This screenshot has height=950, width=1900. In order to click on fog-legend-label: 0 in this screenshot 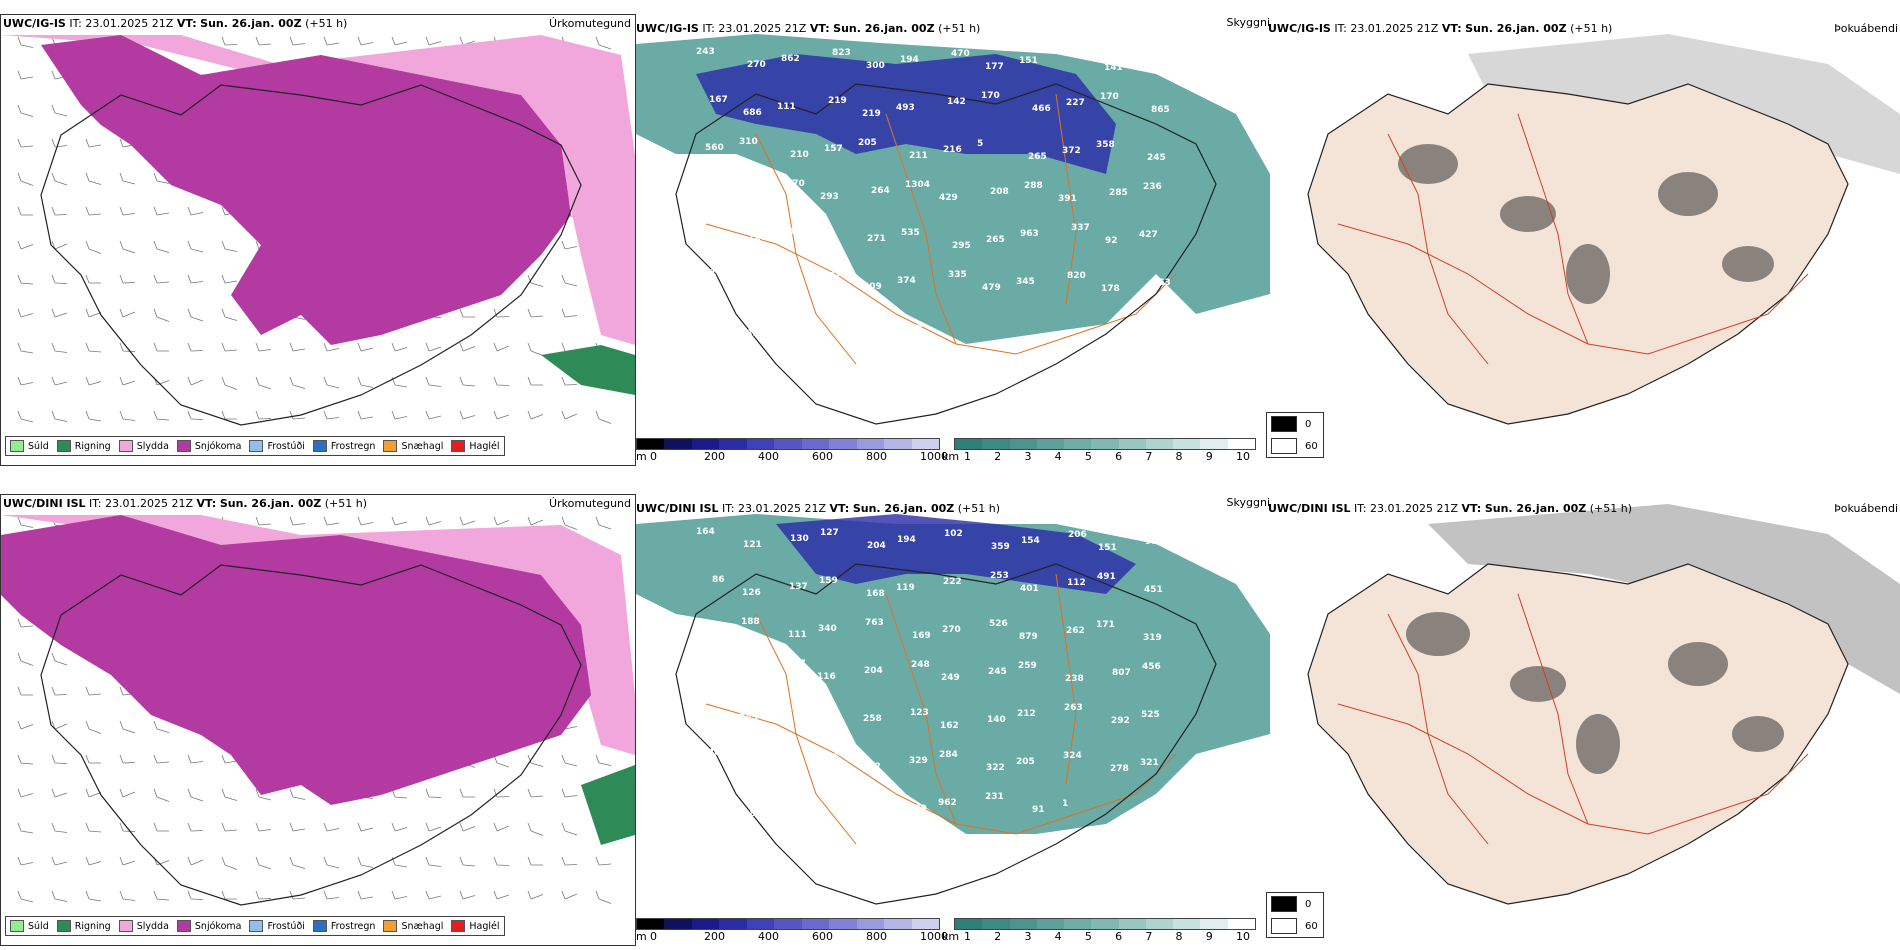, I will do `click(1308, 424)`.